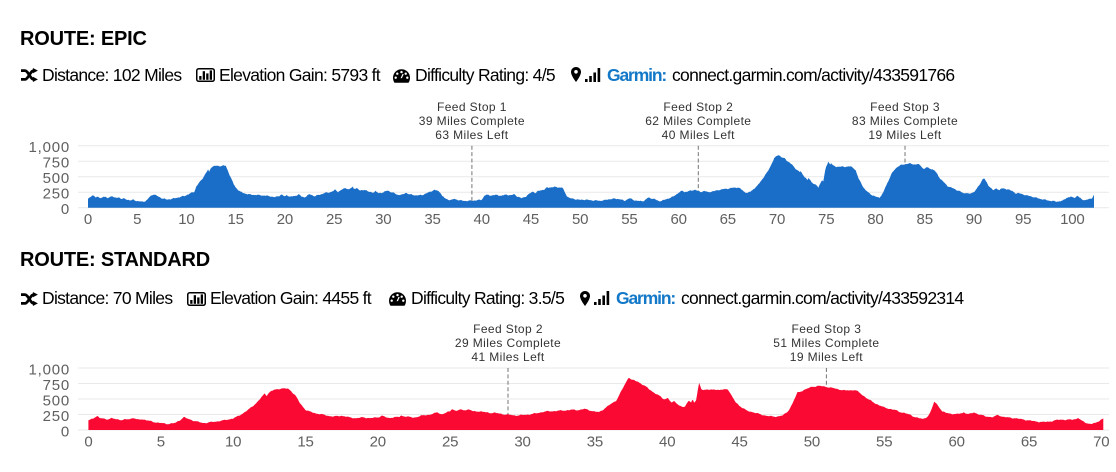 This screenshot has width=1116, height=472. What do you see at coordinates (925, 219) in the screenshot?
I see `svg-text: 85` at bounding box center [925, 219].